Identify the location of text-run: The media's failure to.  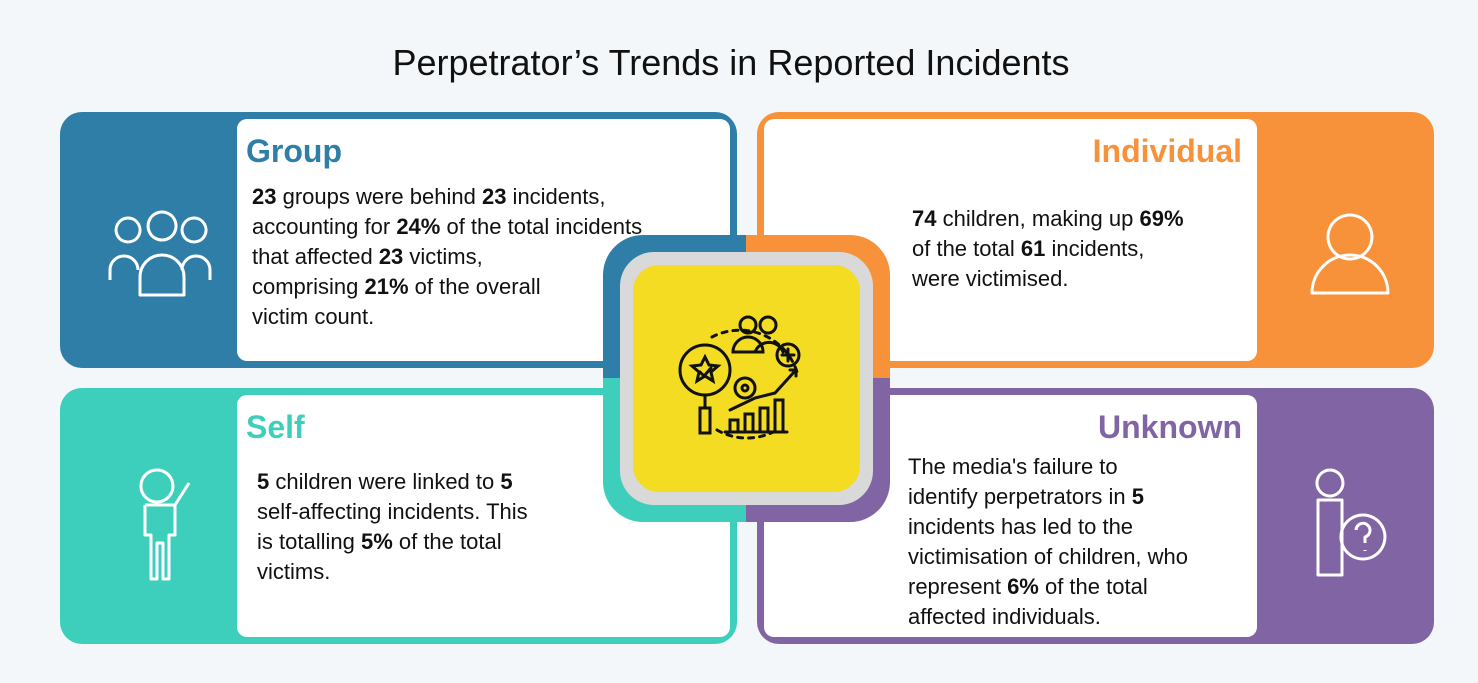
(1013, 466).